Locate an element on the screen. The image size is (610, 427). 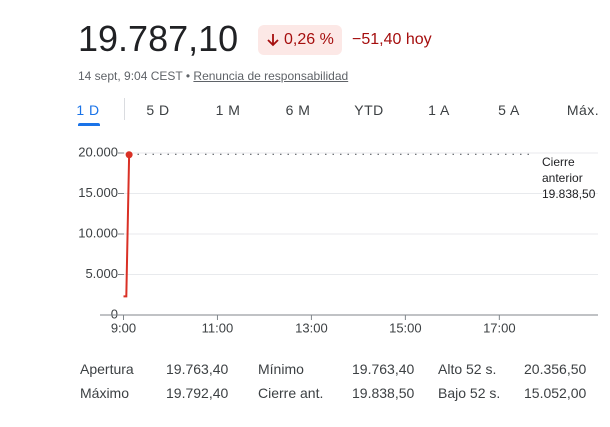
reference-value: 19.838,50 is located at coordinates (569, 194).